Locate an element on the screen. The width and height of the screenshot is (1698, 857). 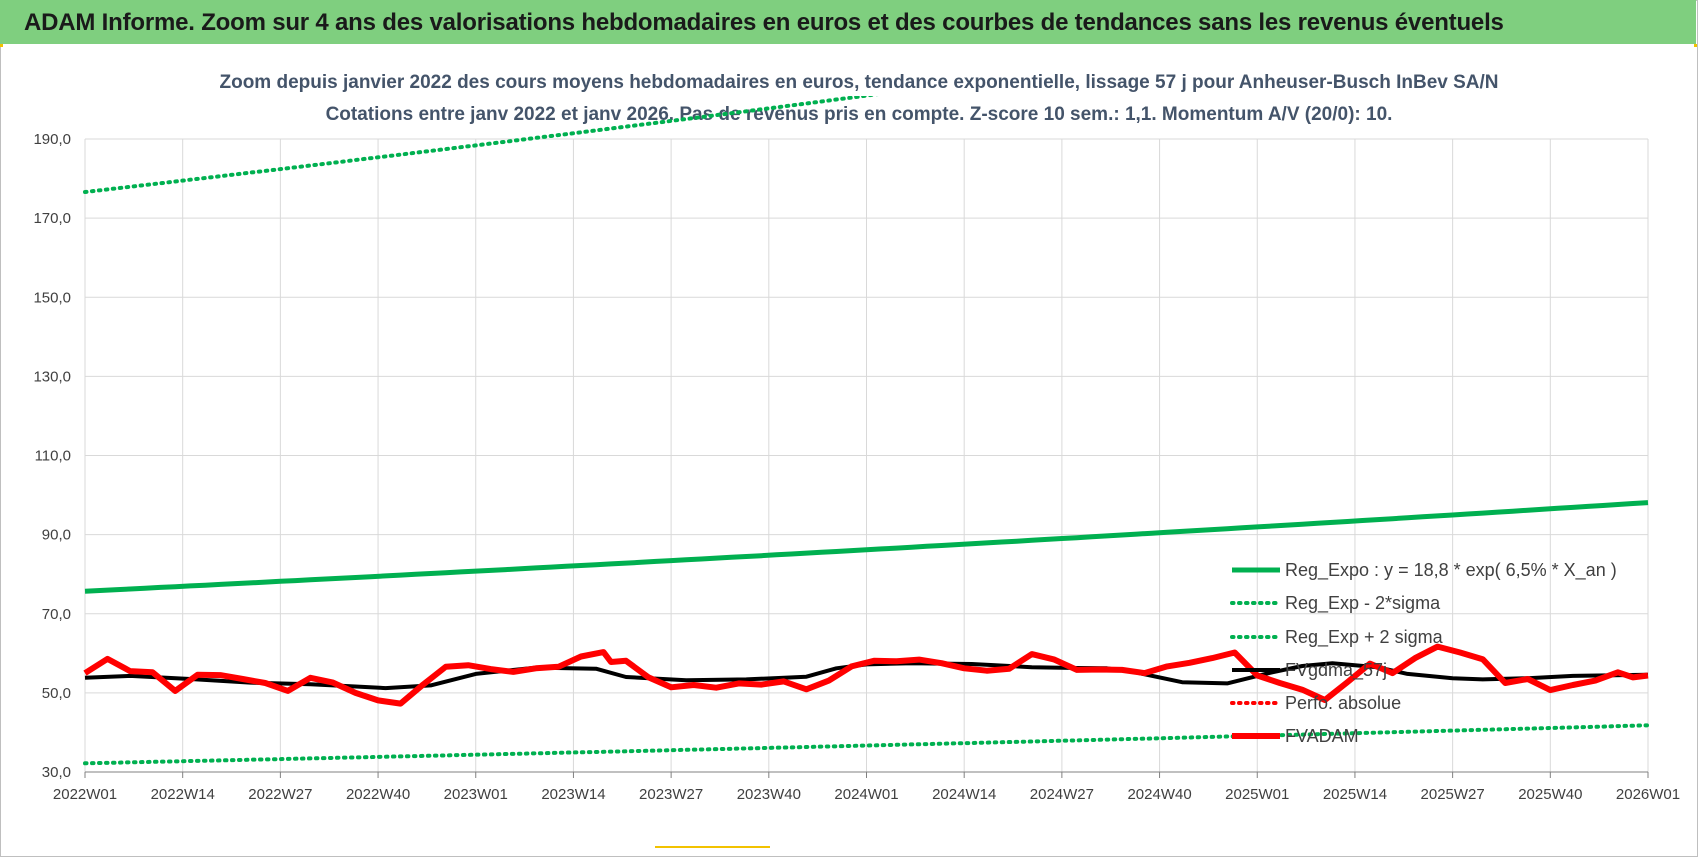
x-tick-label: 2022W14 is located at coordinates (183, 794).